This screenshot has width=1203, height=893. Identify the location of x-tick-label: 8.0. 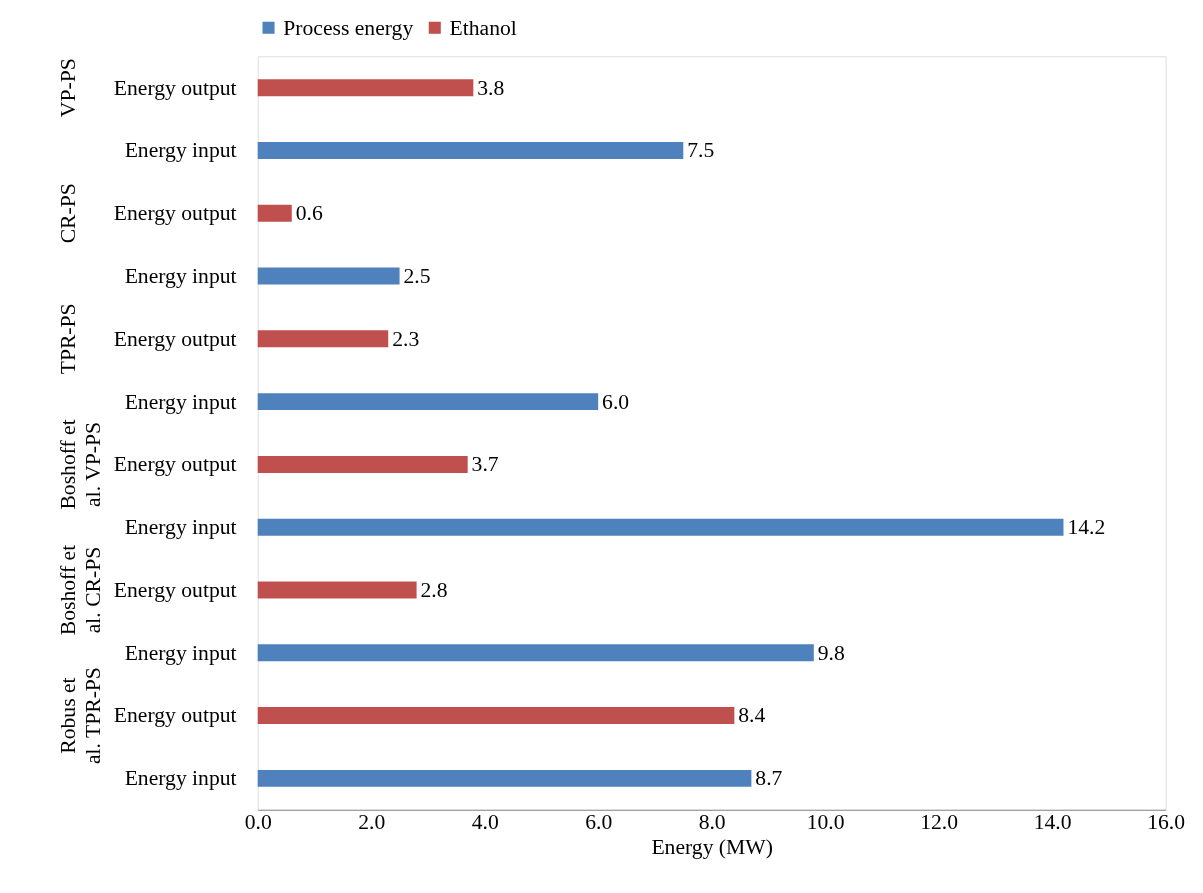
(712, 821).